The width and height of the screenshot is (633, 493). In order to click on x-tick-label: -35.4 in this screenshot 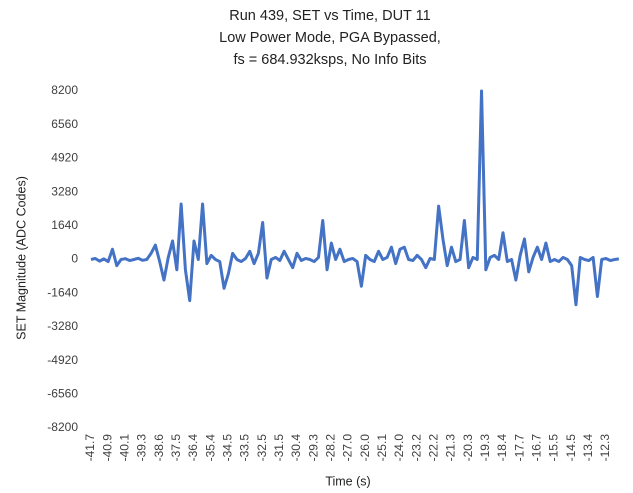, I will do `click(210, 448)`.